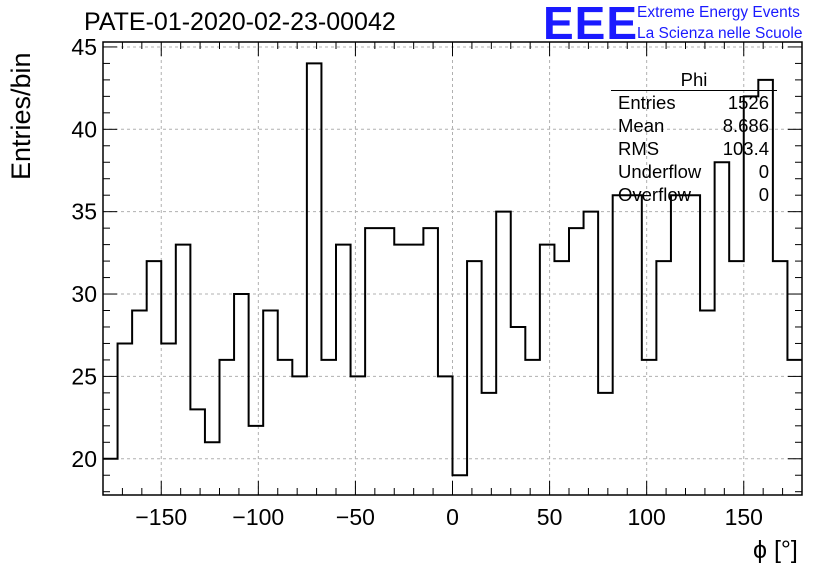 This screenshot has width=836, height=572. Describe the element at coordinates (84, 212) in the screenshot. I see `y-tick-label: 35` at that location.